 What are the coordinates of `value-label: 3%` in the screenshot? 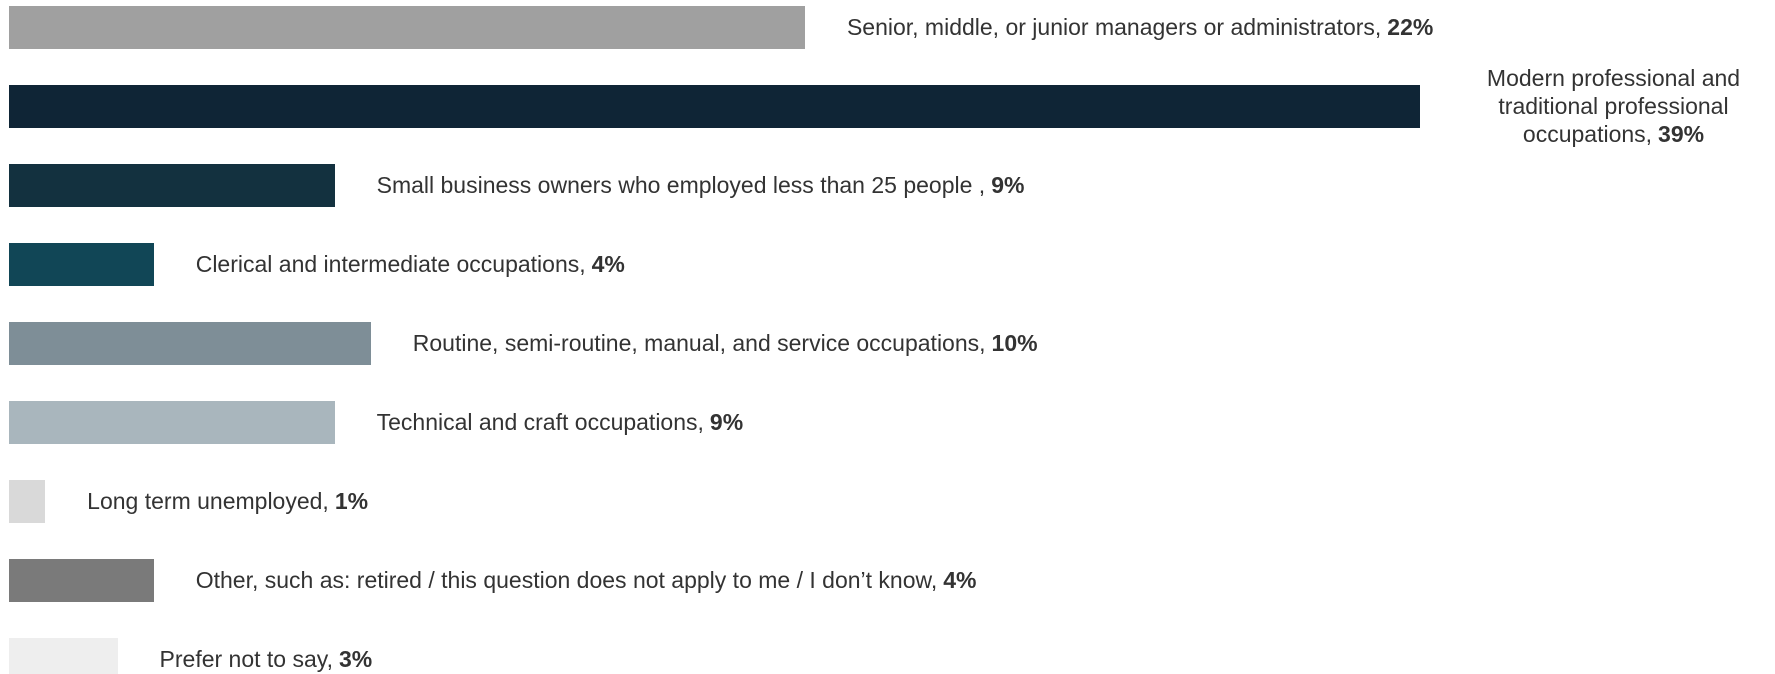 It's located at (355, 659).